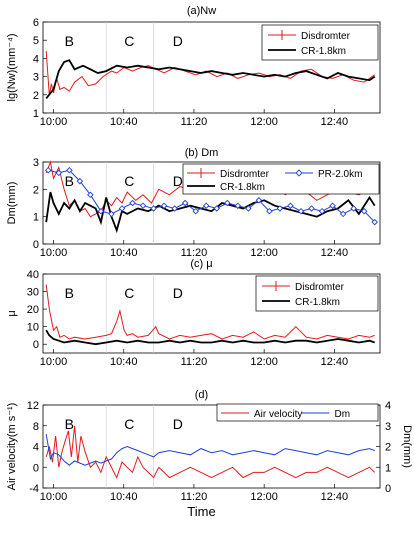 The height and width of the screenshot is (550, 414). I want to click on series-dm, so click(210, 450).